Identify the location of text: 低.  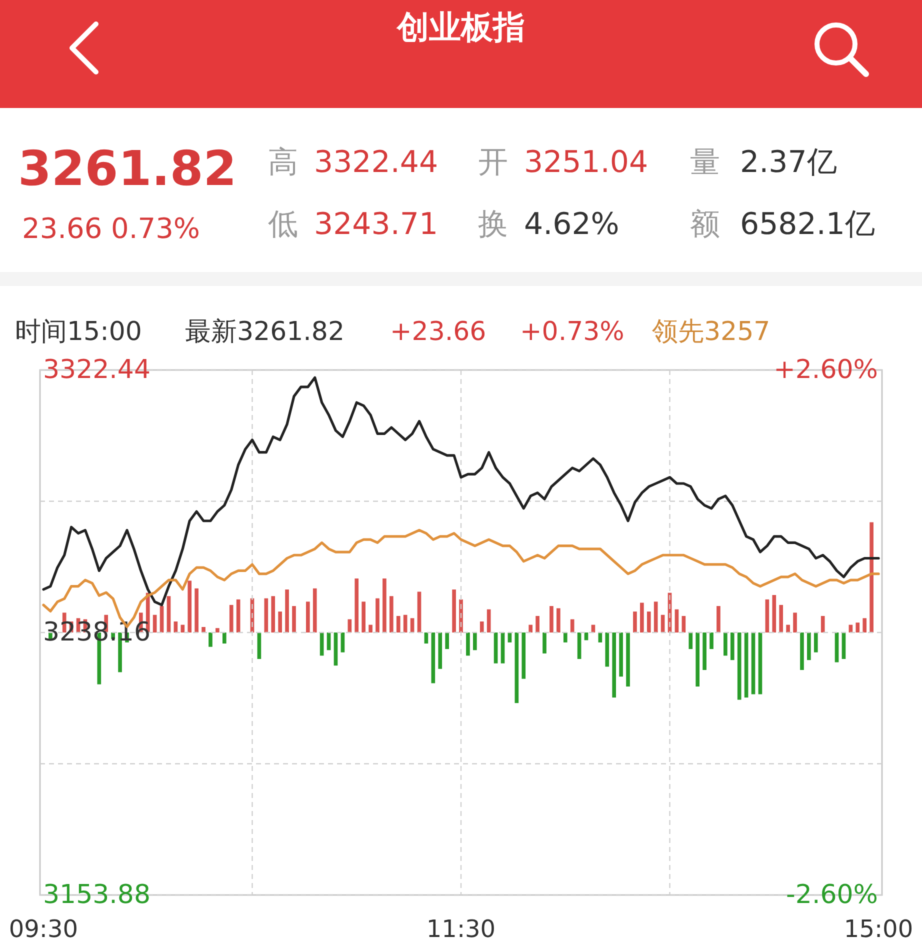
(283, 224).